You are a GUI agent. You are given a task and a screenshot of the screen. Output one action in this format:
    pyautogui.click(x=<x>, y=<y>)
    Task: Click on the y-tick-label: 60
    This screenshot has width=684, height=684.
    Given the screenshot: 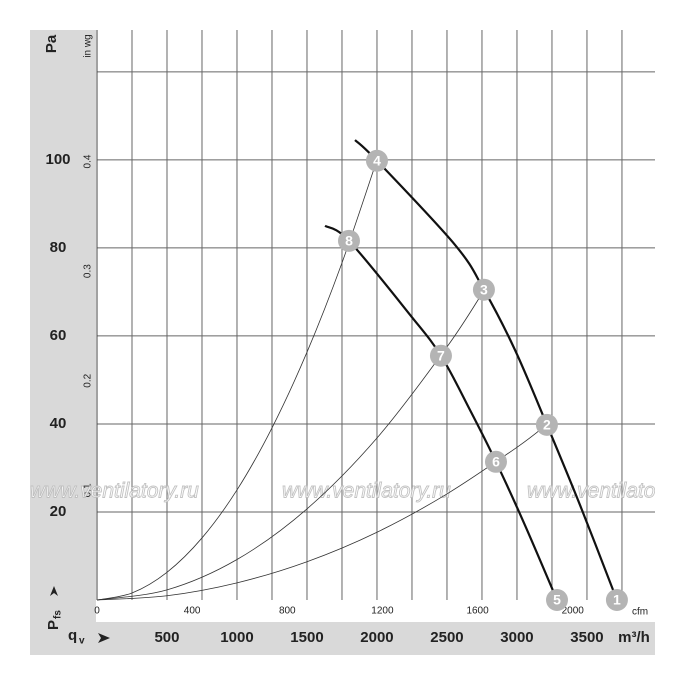 What is the action you would take?
    pyautogui.click(x=58, y=335)
    